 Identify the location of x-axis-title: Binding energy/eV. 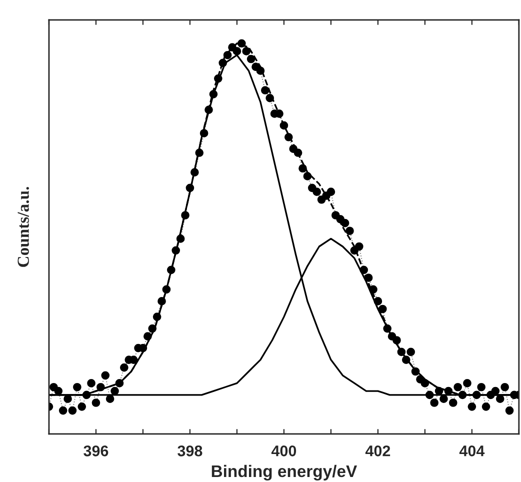
(284, 472).